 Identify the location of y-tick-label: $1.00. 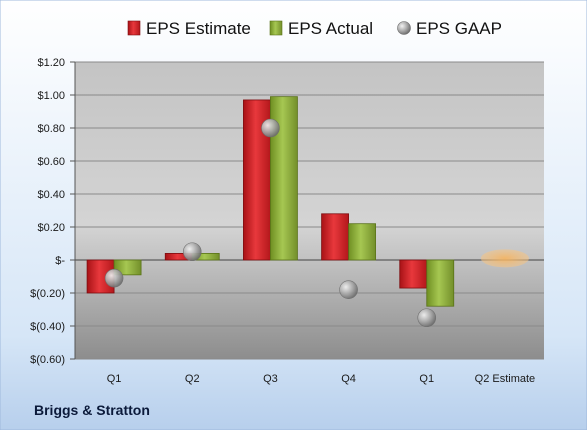
(51, 96).